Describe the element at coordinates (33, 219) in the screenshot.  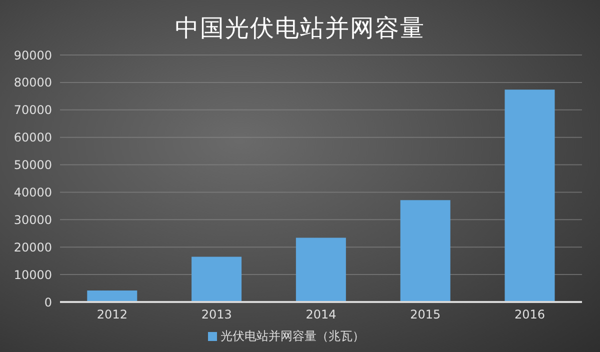
I see `y-tick-label: 30000` at that location.